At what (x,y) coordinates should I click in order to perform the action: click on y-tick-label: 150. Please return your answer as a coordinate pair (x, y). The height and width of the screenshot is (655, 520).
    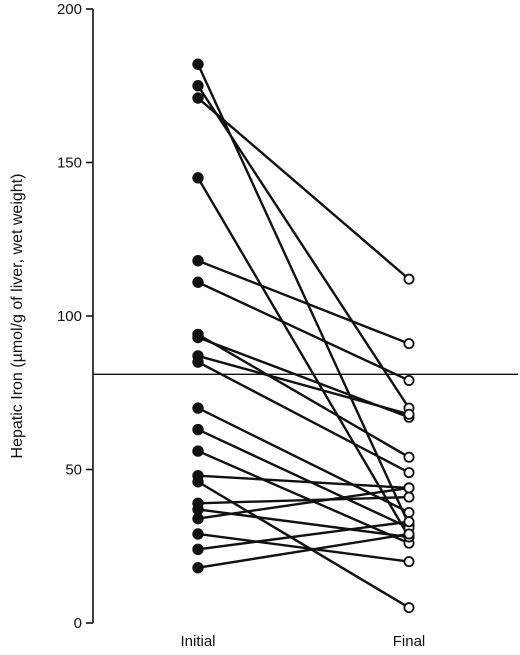
    Looking at the image, I should click on (69, 163).